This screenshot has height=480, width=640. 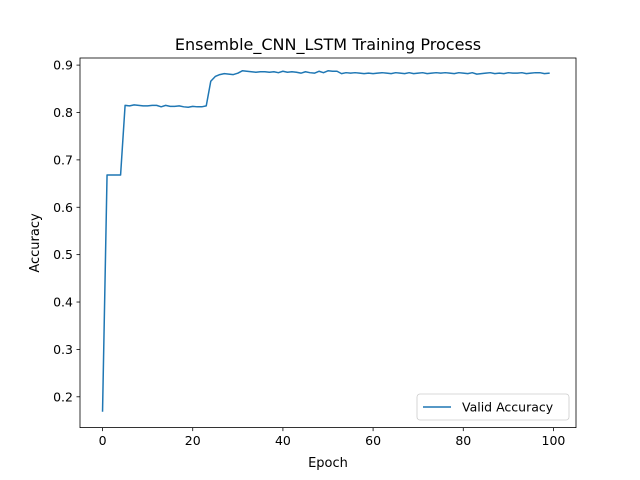 What do you see at coordinates (463, 440) in the screenshot?
I see `x-tick-label: 80` at bounding box center [463, 440].